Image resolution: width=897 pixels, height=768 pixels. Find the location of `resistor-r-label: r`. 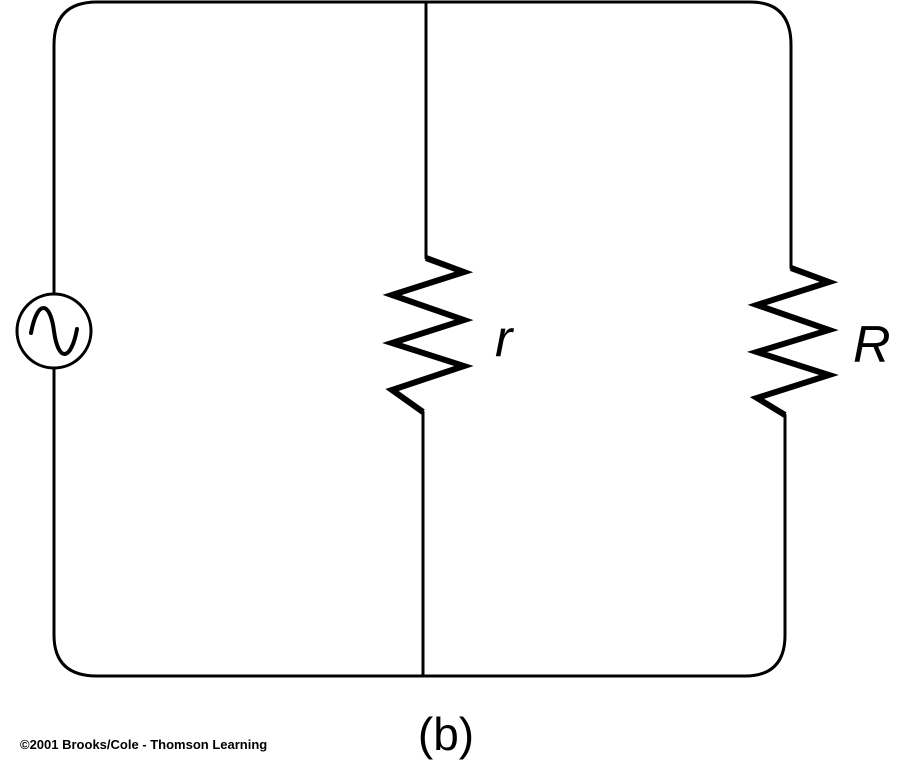

resistor-r-label: r is located at coordinates (505, 339).